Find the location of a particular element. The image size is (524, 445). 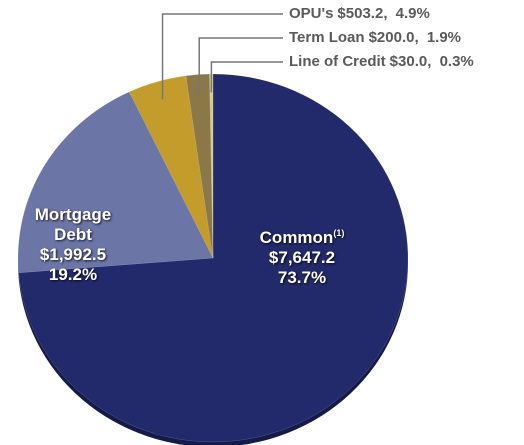

category-name: OPU's is located at coordinates (311, 13).